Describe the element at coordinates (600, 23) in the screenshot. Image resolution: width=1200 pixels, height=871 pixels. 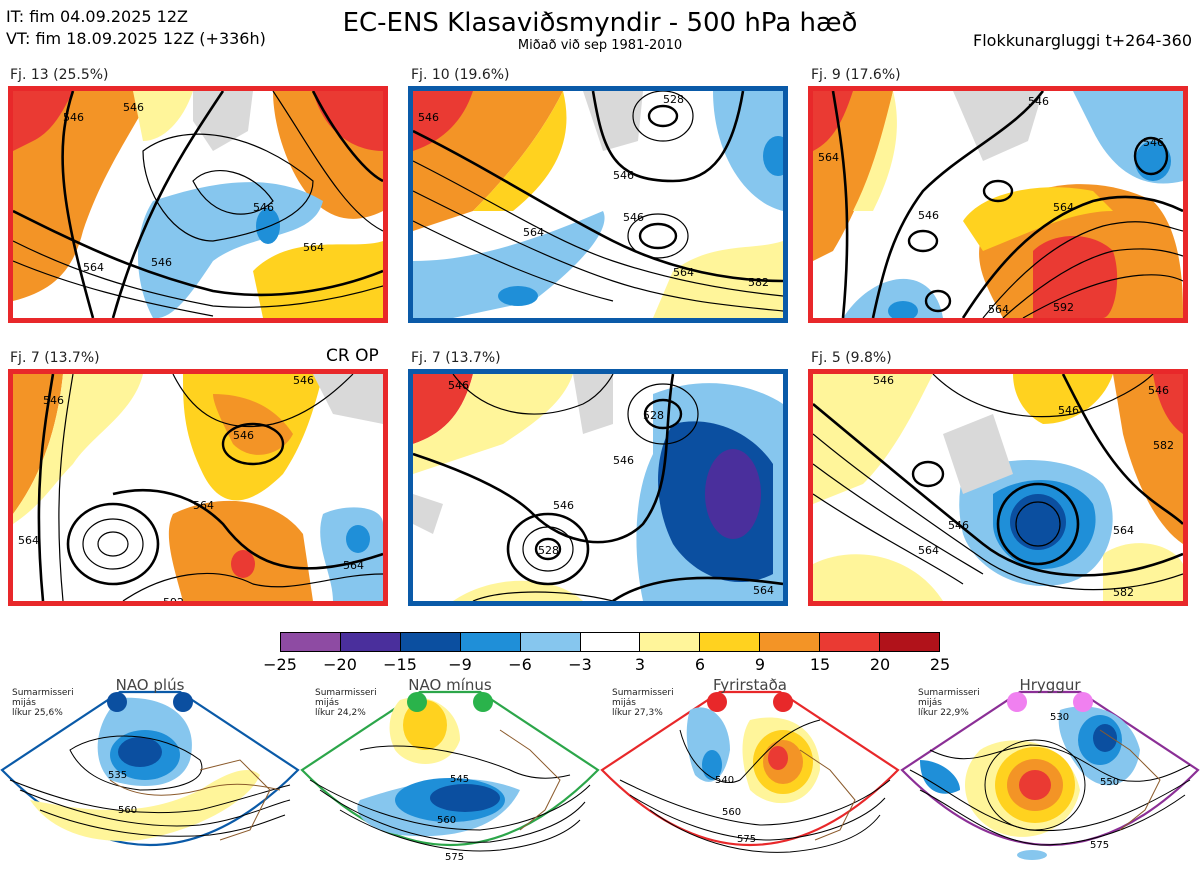
I see `page-title: EC-ENS Klasaviðsmyndir - 500 hPa hæð` at that location.